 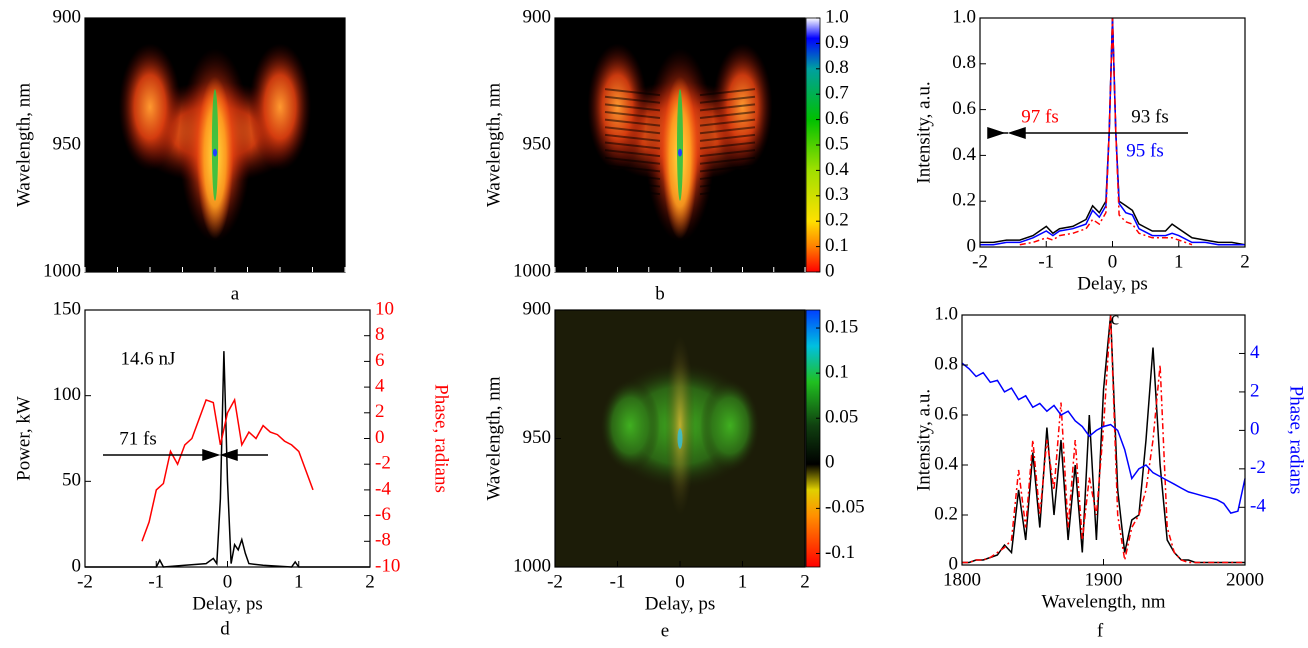 I want to click on y2-tick-label: 2, so click(x=1255, y=390).